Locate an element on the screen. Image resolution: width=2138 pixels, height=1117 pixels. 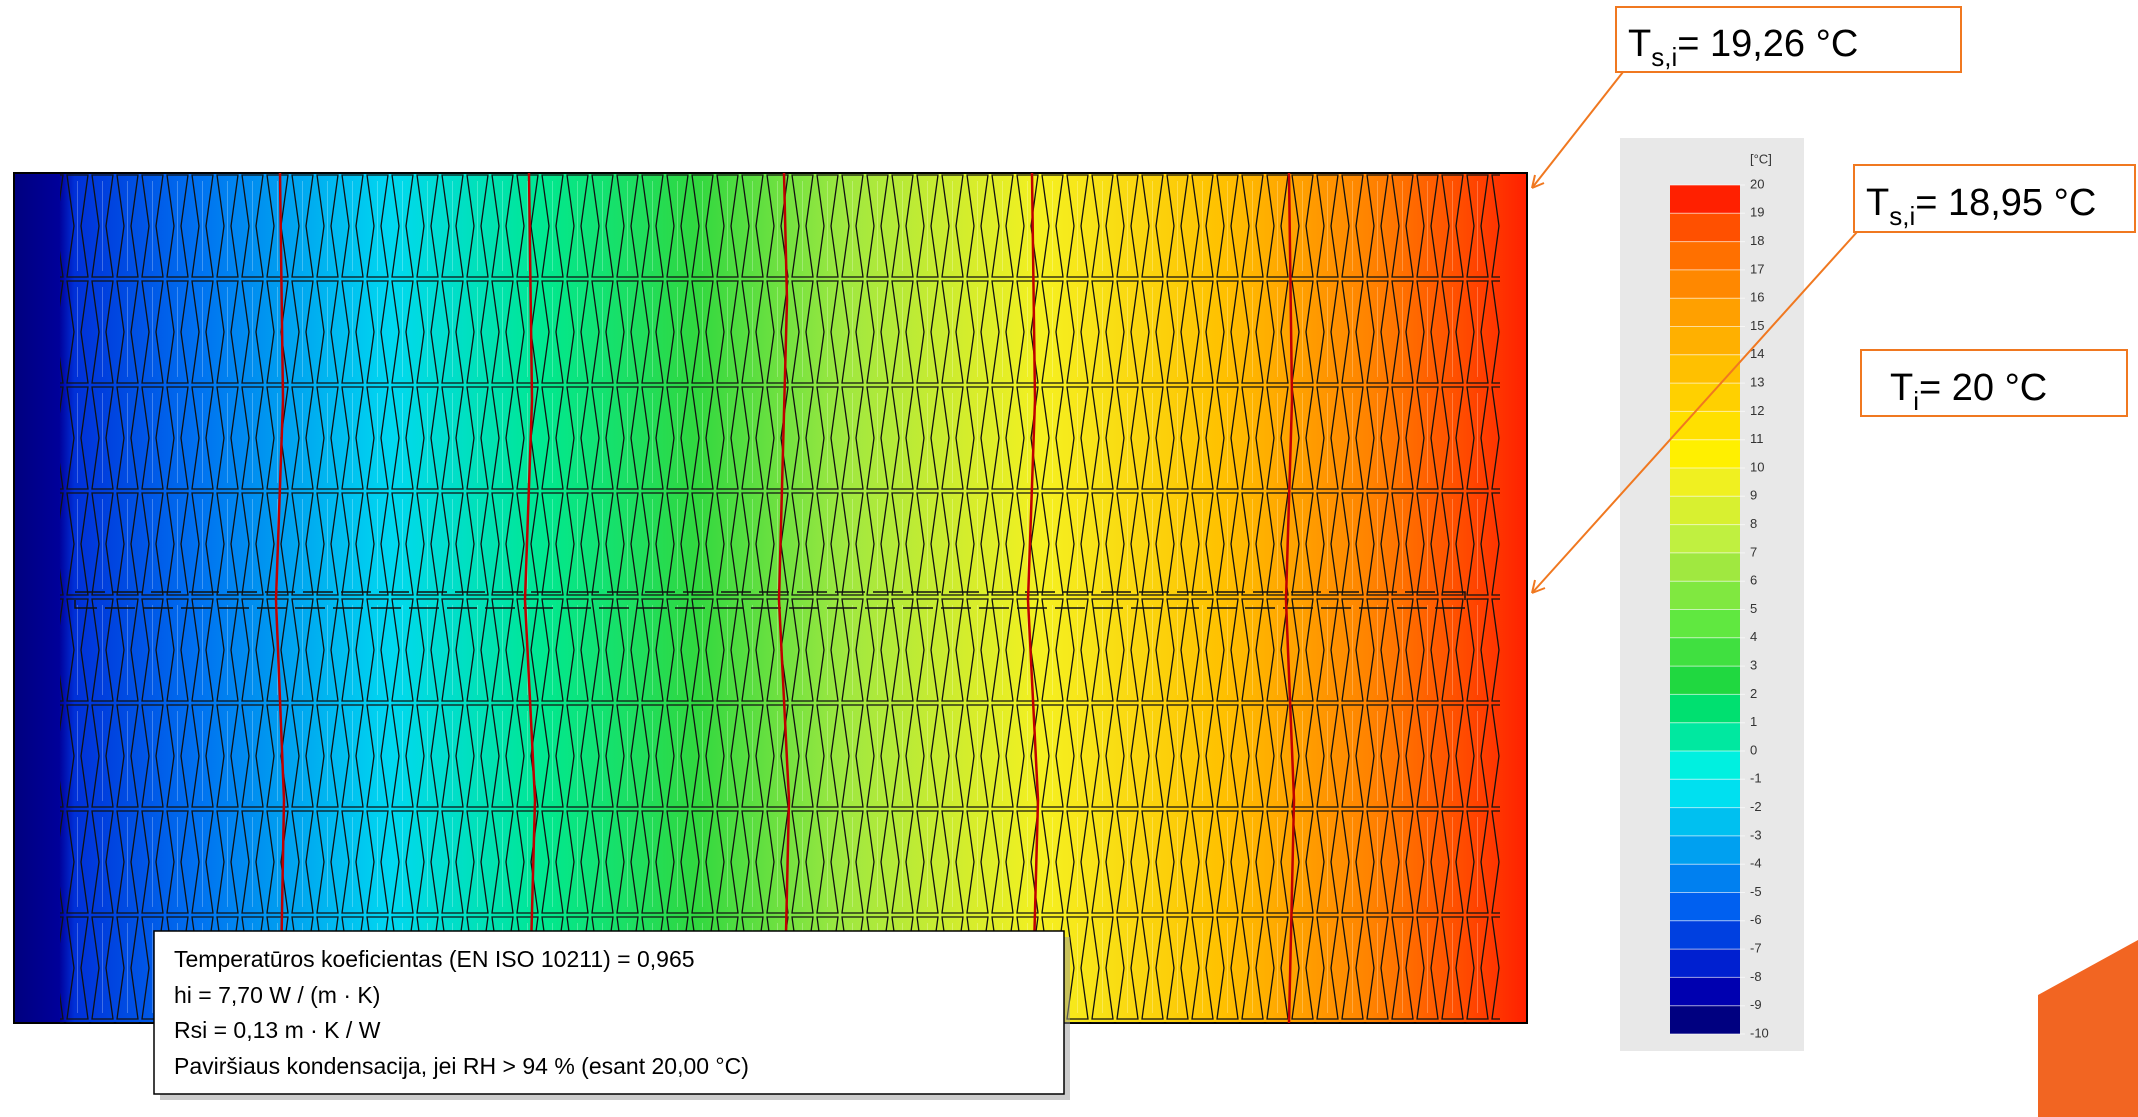
legend-tick-label: 4 is located at coordinates (1753, 636).